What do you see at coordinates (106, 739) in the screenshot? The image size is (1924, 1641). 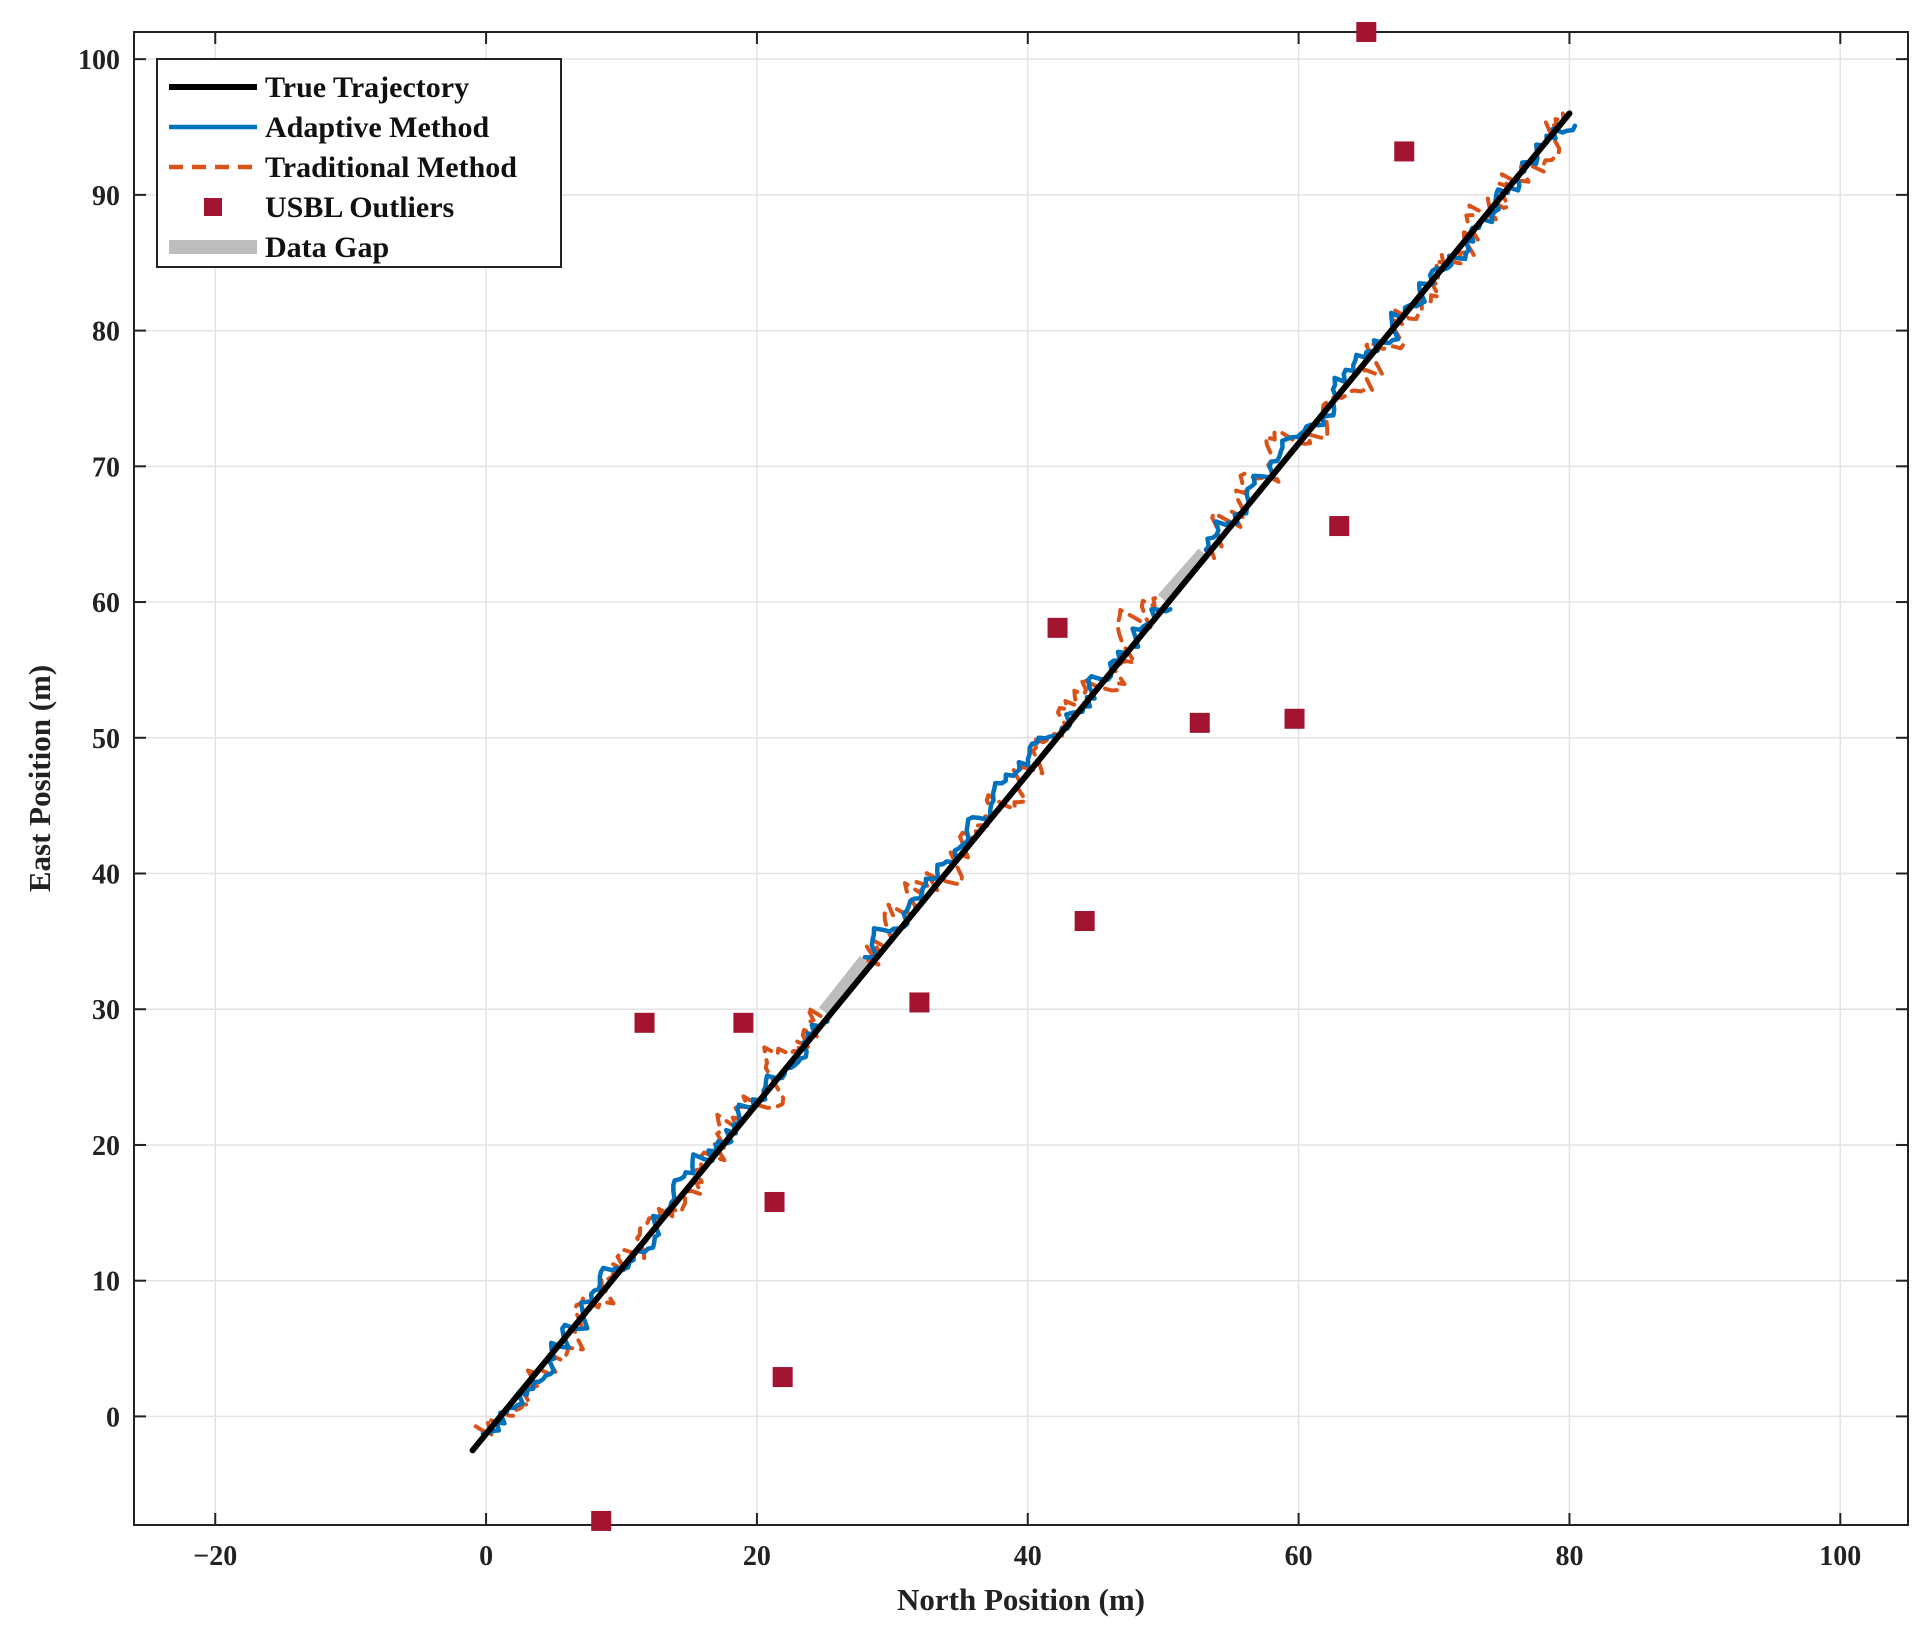 I see `y-tick-label: 50` at bounding box center [106, 739].